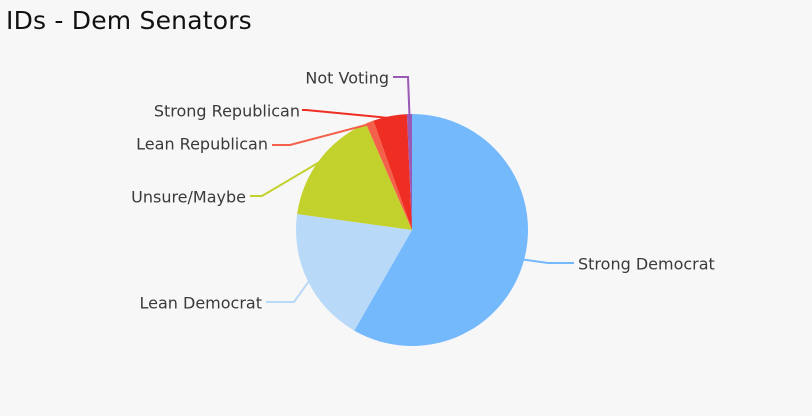 The image size is (812, 416). What do you see at coordinates (346, 114) in the screenshot?
I see `leader-line-strong-republican` at bounding box center [346, 114].